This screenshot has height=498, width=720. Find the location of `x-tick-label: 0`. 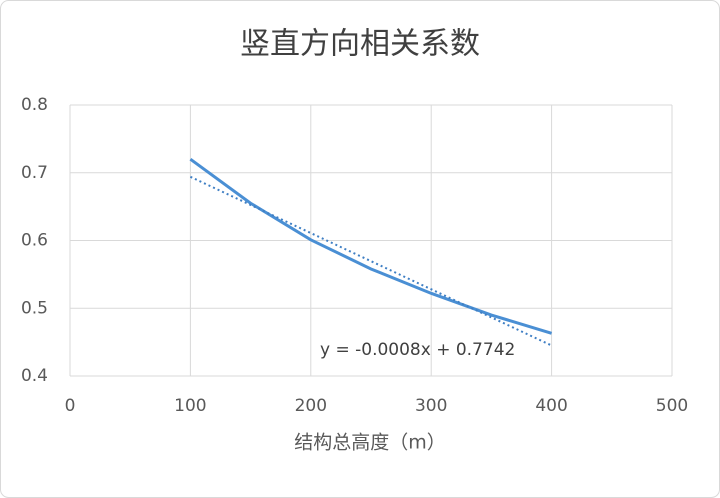

x-tick-label: 0 is located at coordinates (70, 406).